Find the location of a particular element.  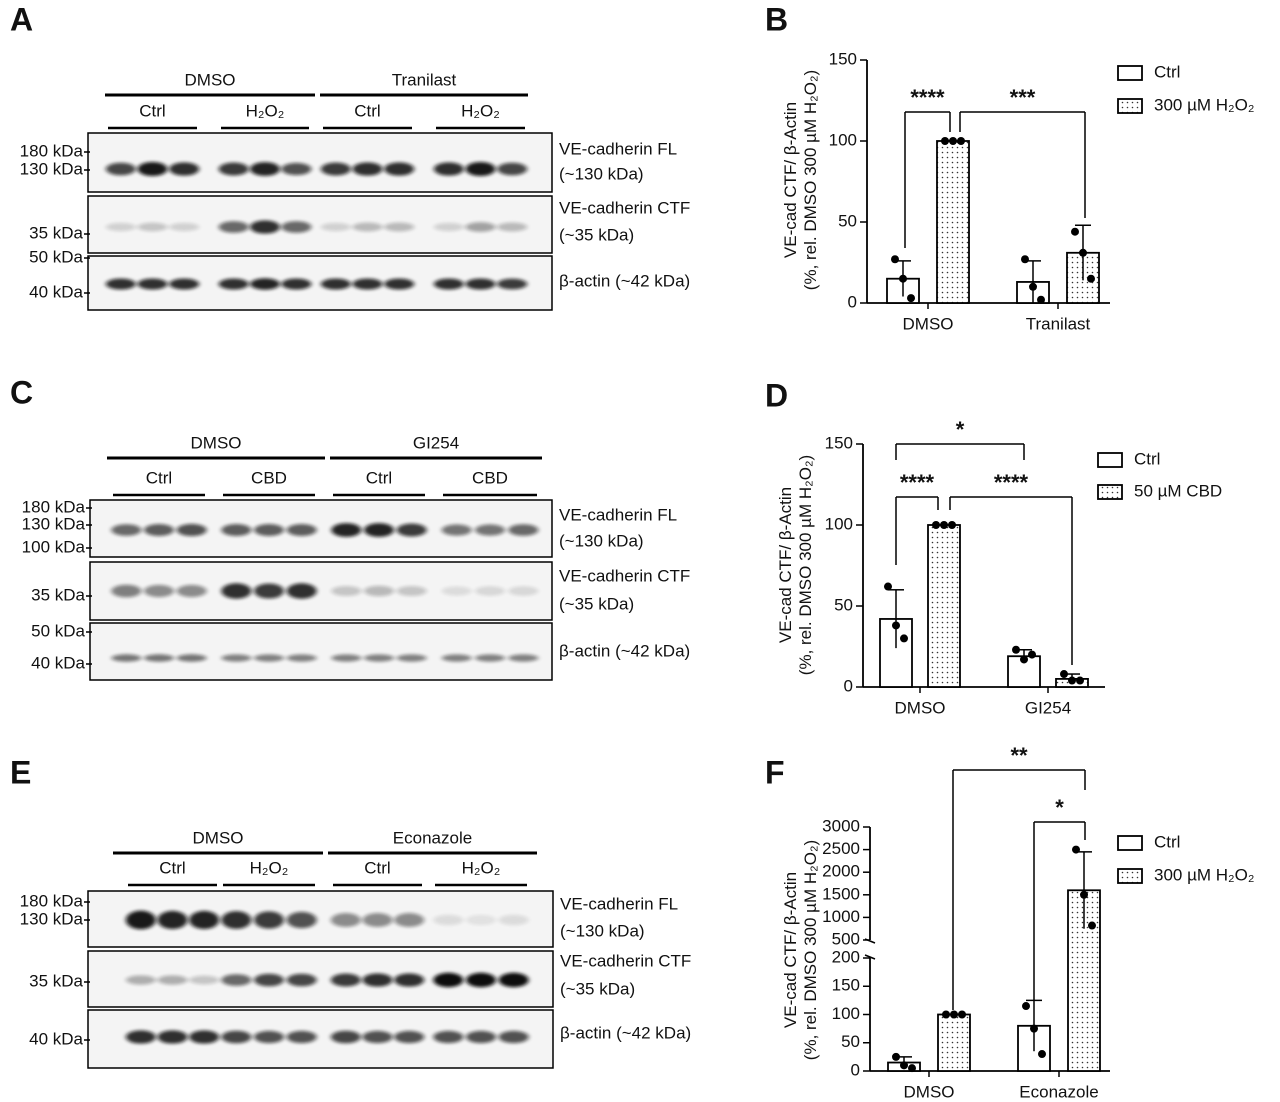

protein-label: VE-cadherin FL is located at coordinates (619, 903).